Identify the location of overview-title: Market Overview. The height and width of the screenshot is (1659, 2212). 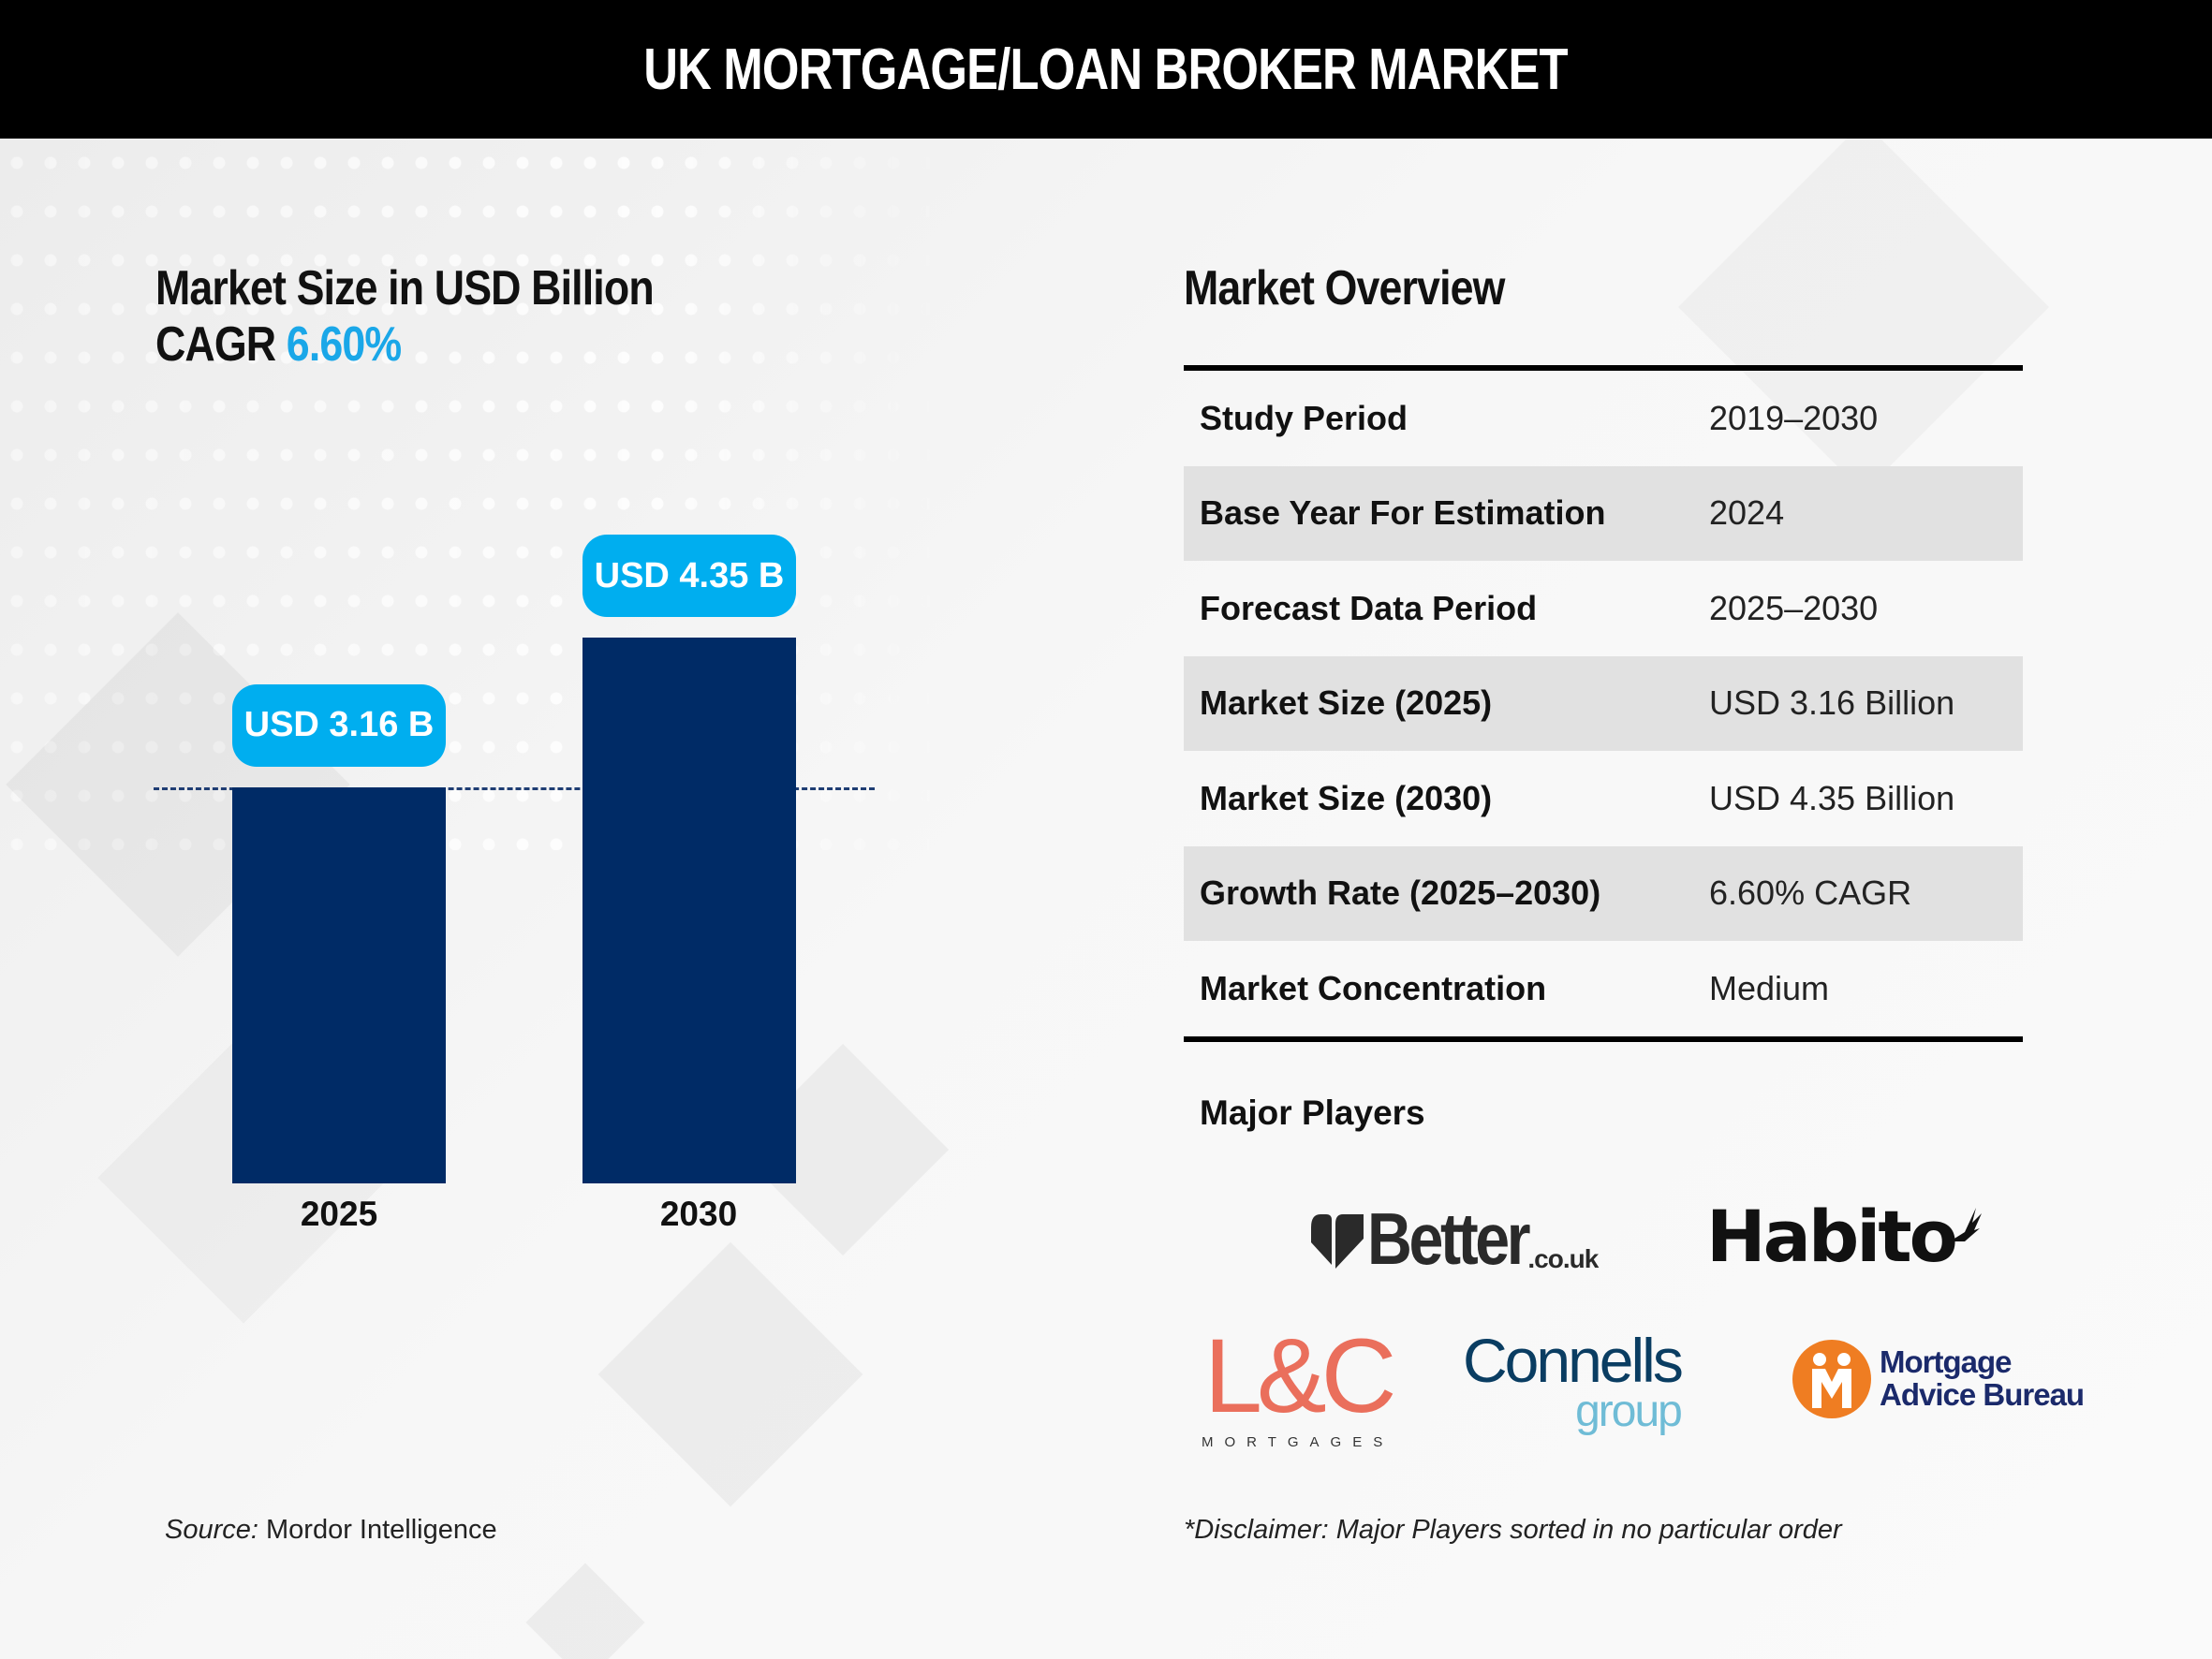
(1344, 288).